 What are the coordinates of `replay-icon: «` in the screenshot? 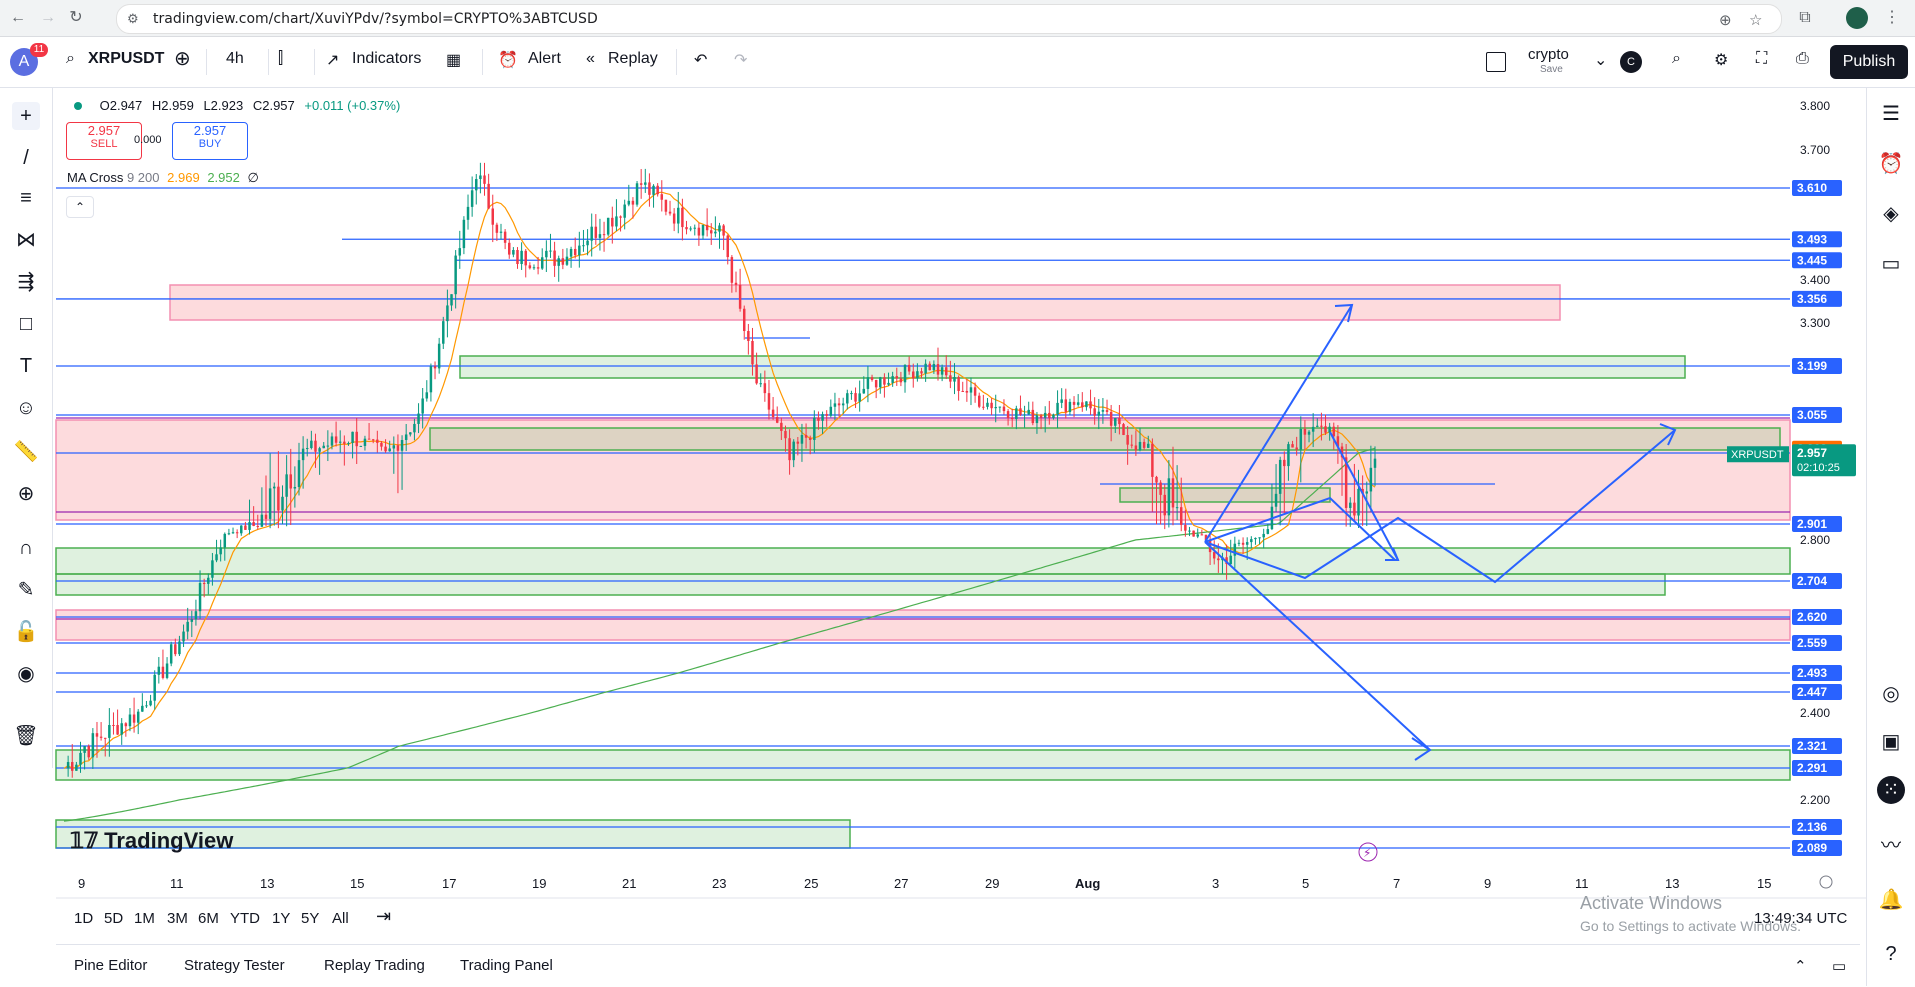 It's located at (590, 58).